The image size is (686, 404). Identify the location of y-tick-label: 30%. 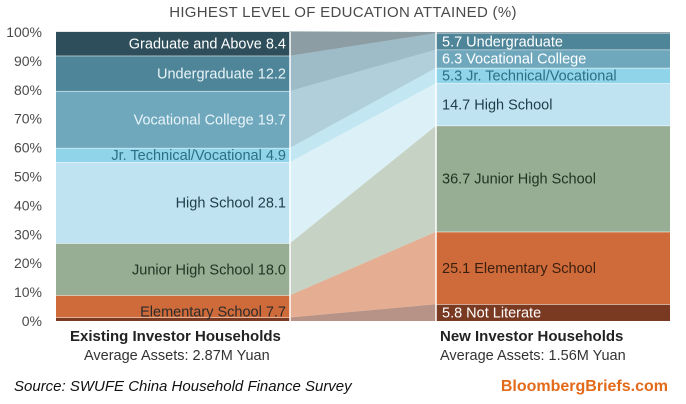
(28, 234).